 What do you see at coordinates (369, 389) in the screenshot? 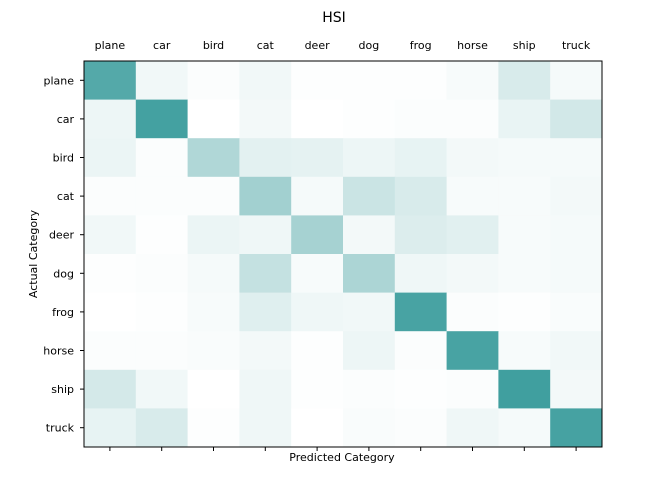
I see `heatmap-cell-ship-dog` at bounding box center [369, 389].